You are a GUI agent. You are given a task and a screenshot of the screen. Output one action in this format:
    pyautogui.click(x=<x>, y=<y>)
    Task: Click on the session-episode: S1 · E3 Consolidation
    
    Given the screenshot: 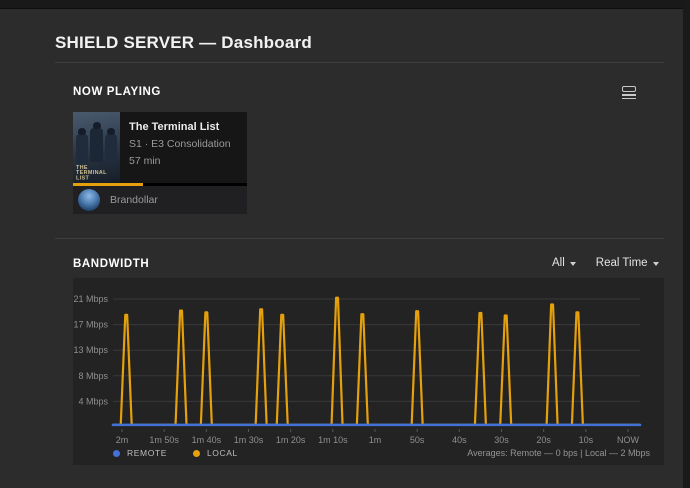 What is the action you would take?
    pyautogui.click(x=180, y=144)
    